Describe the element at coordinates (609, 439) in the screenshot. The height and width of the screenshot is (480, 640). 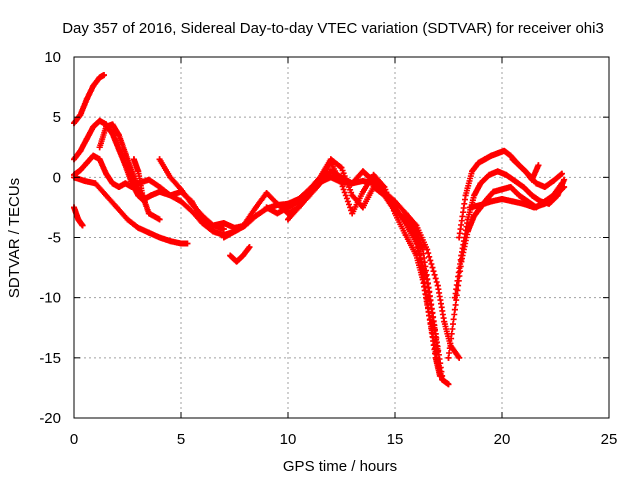
I see `x-tick-label: 25` at that location.